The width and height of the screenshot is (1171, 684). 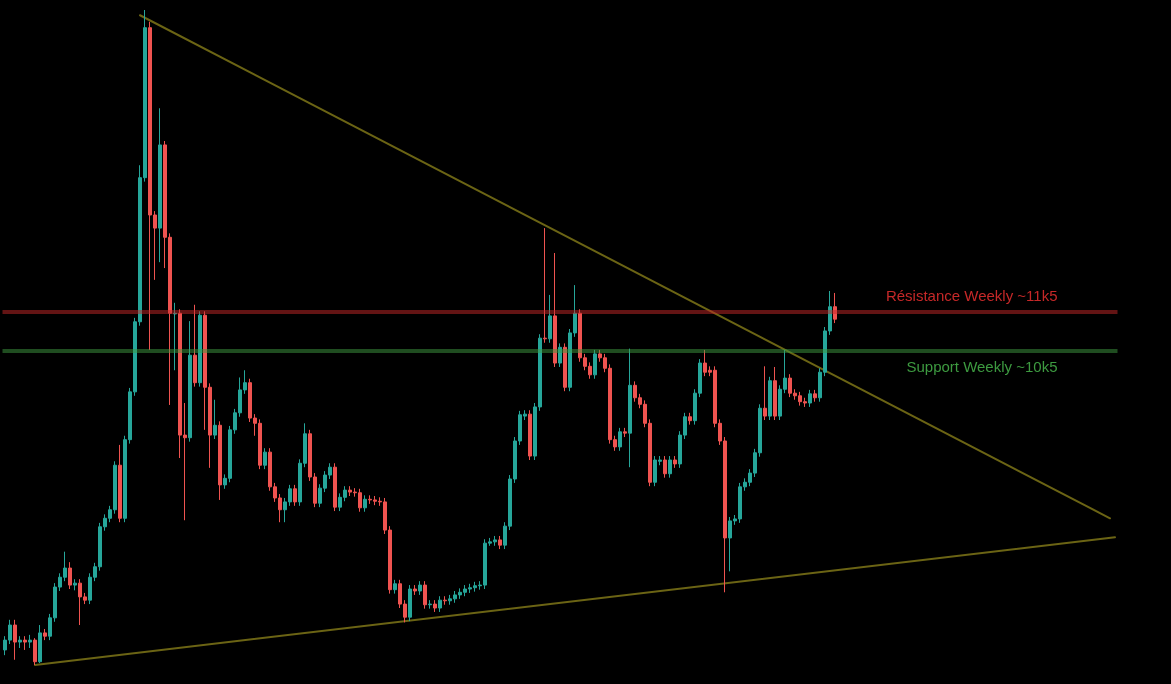 What do you see at coordinates (971, 296) in the screenshot?
I see `ref-line-label: Résistance Weekly ~11k5` at bounding box center [971, 296].